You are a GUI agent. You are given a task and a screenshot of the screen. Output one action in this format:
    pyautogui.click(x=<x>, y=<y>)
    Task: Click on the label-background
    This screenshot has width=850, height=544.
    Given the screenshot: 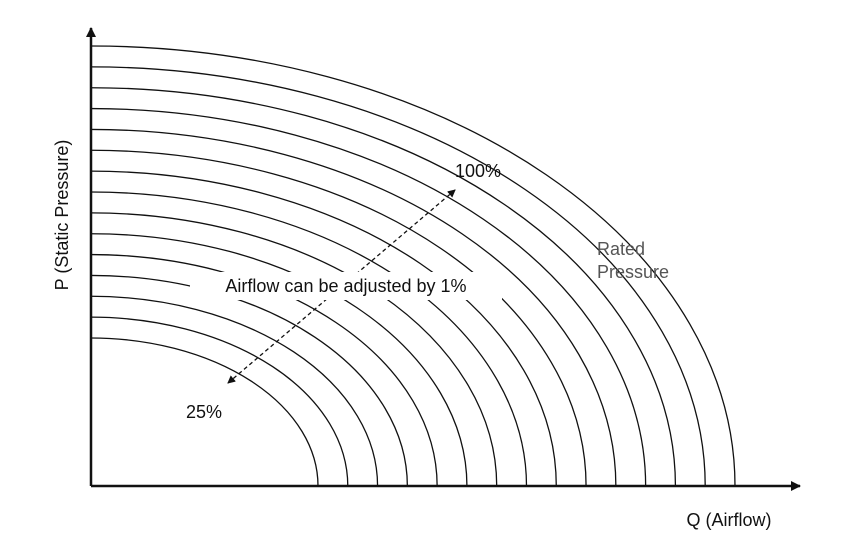 What is the action you would take?
    pyautogui.click(x=346, y=286)
    